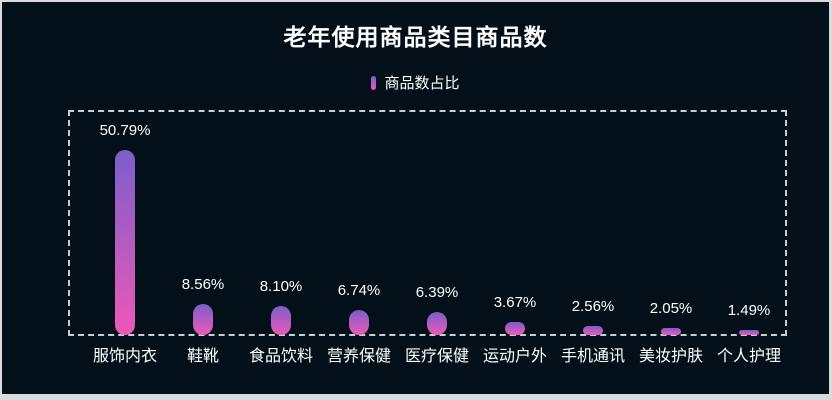  I want to click on category-label: 运动户外, so click(514, 356).